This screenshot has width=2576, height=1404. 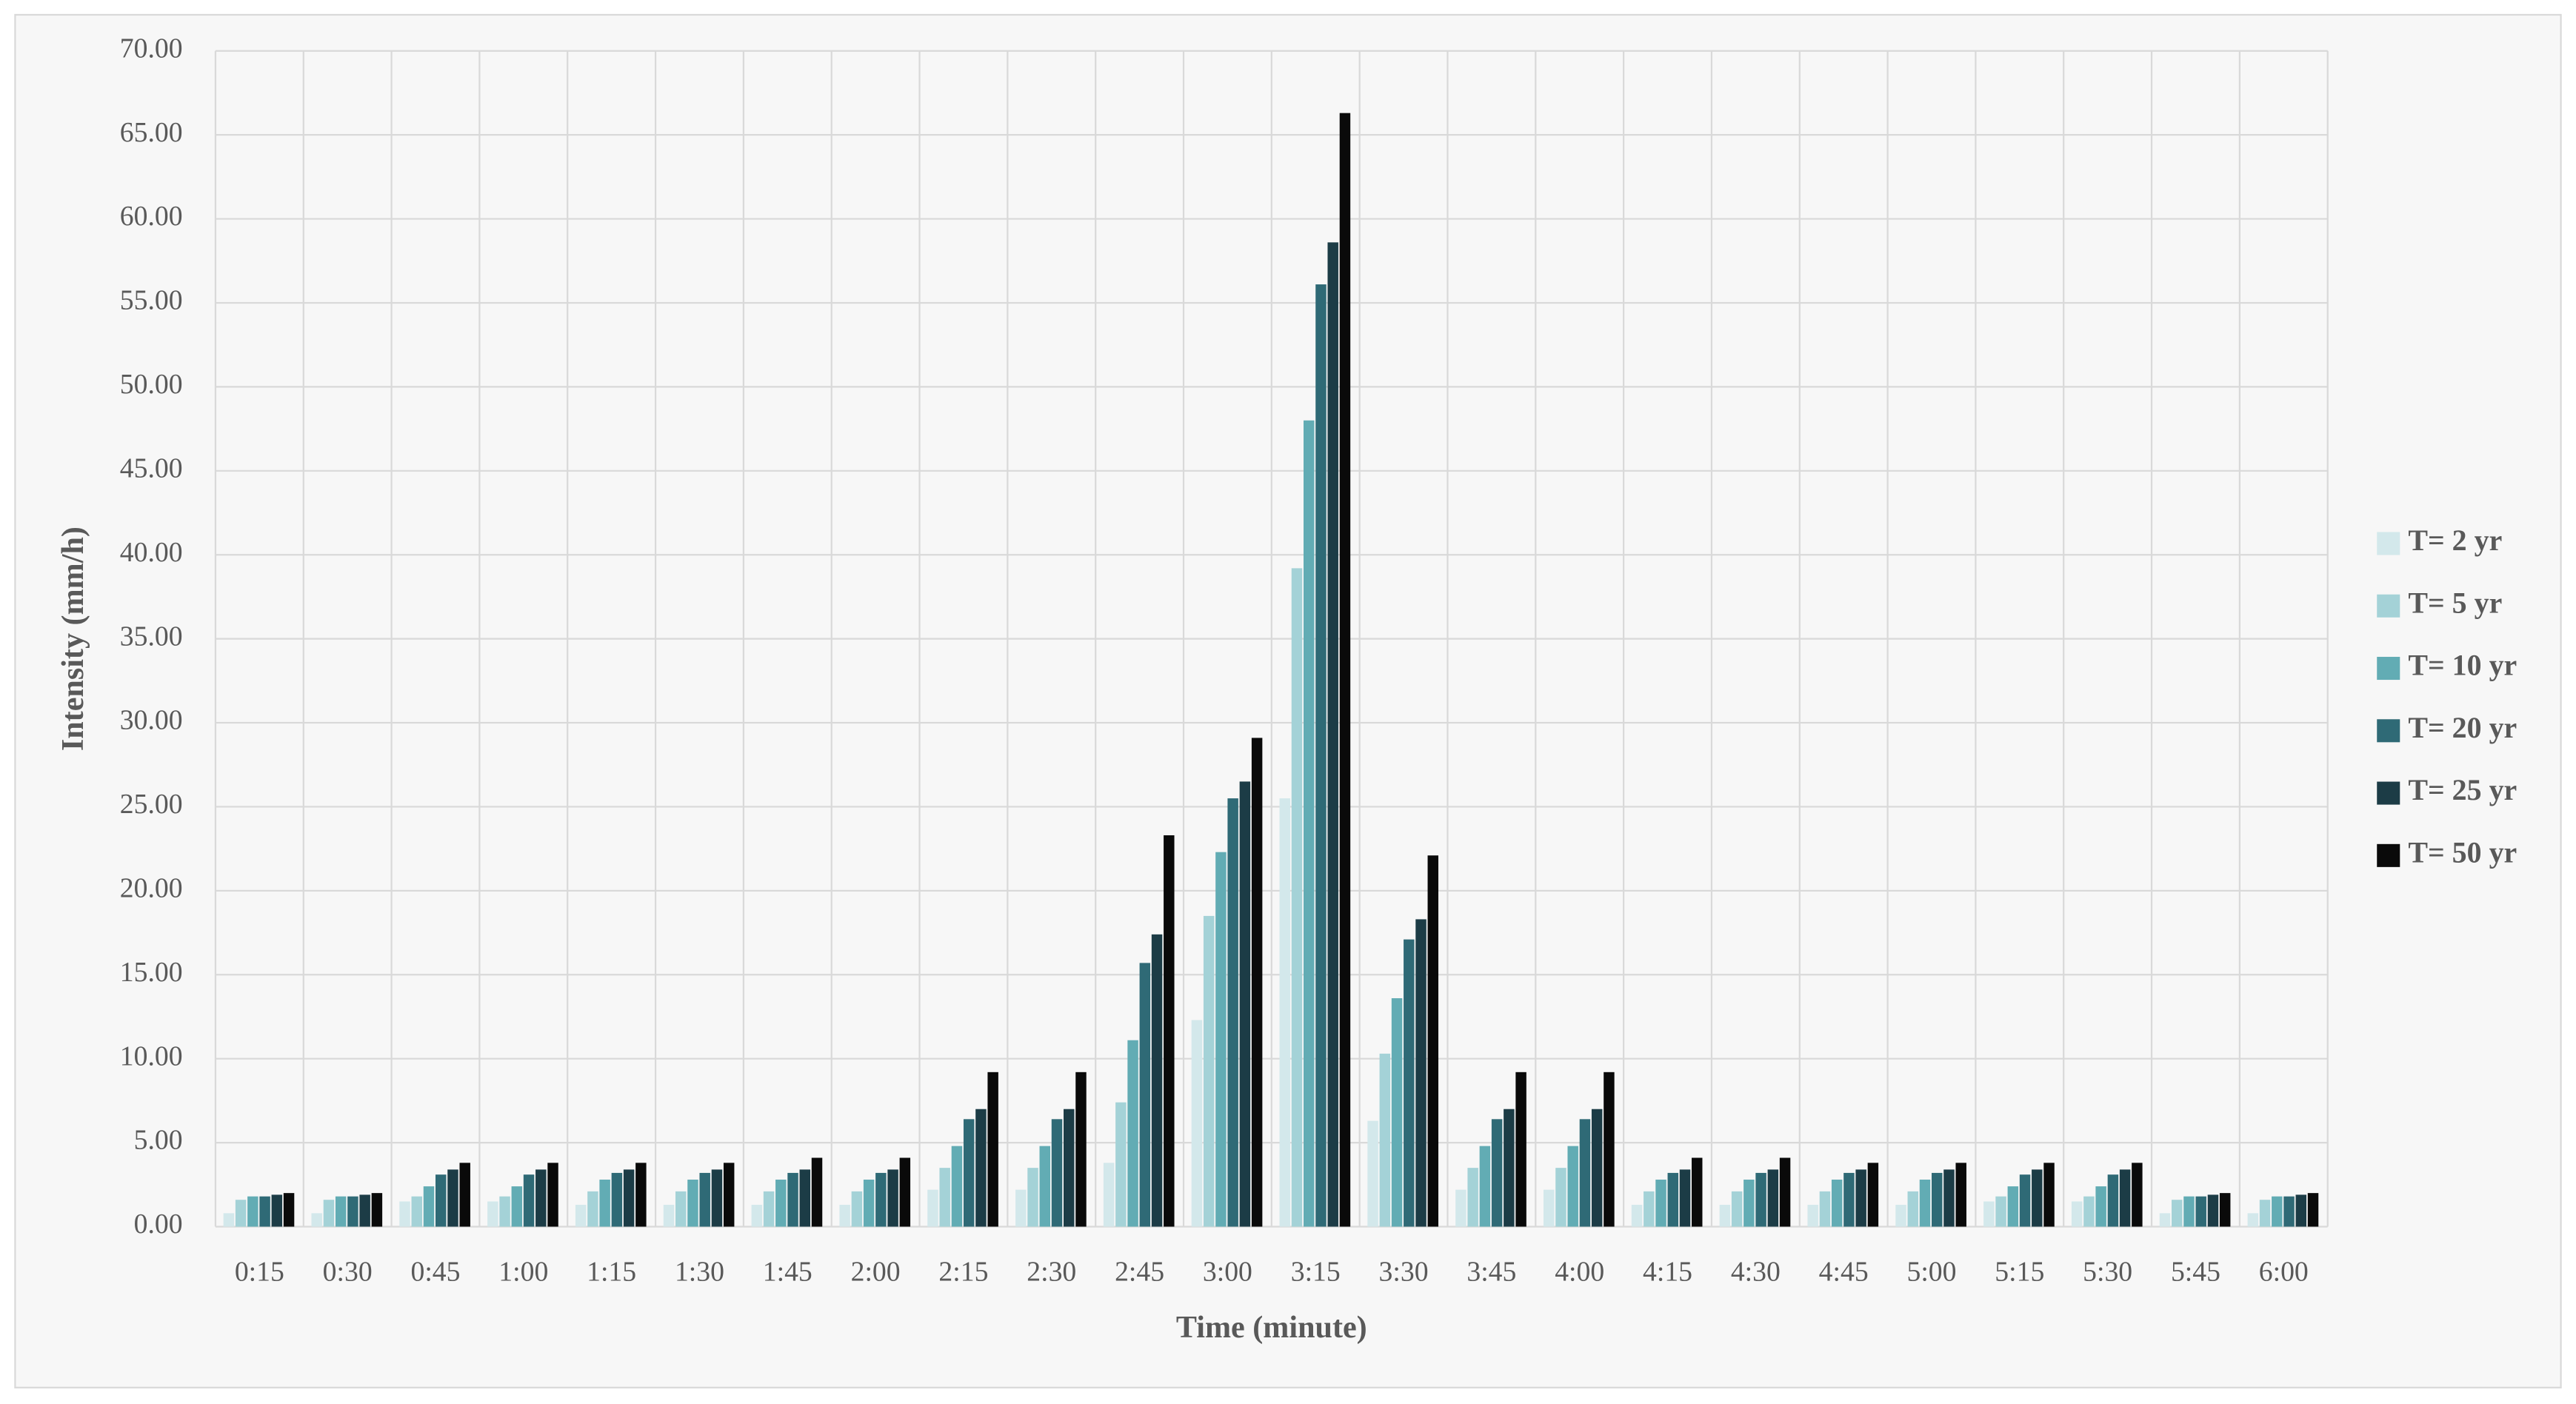 I want to click on y-tick-label: 20.00, so click(x=151, y=888).